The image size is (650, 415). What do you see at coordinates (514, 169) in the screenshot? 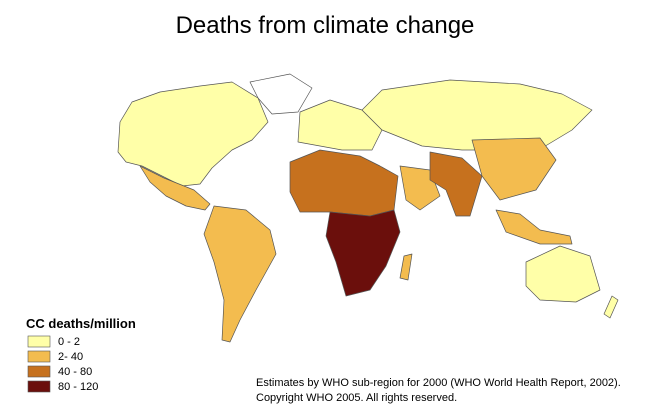
I see `east-asia` at bounding box center [514, 169].